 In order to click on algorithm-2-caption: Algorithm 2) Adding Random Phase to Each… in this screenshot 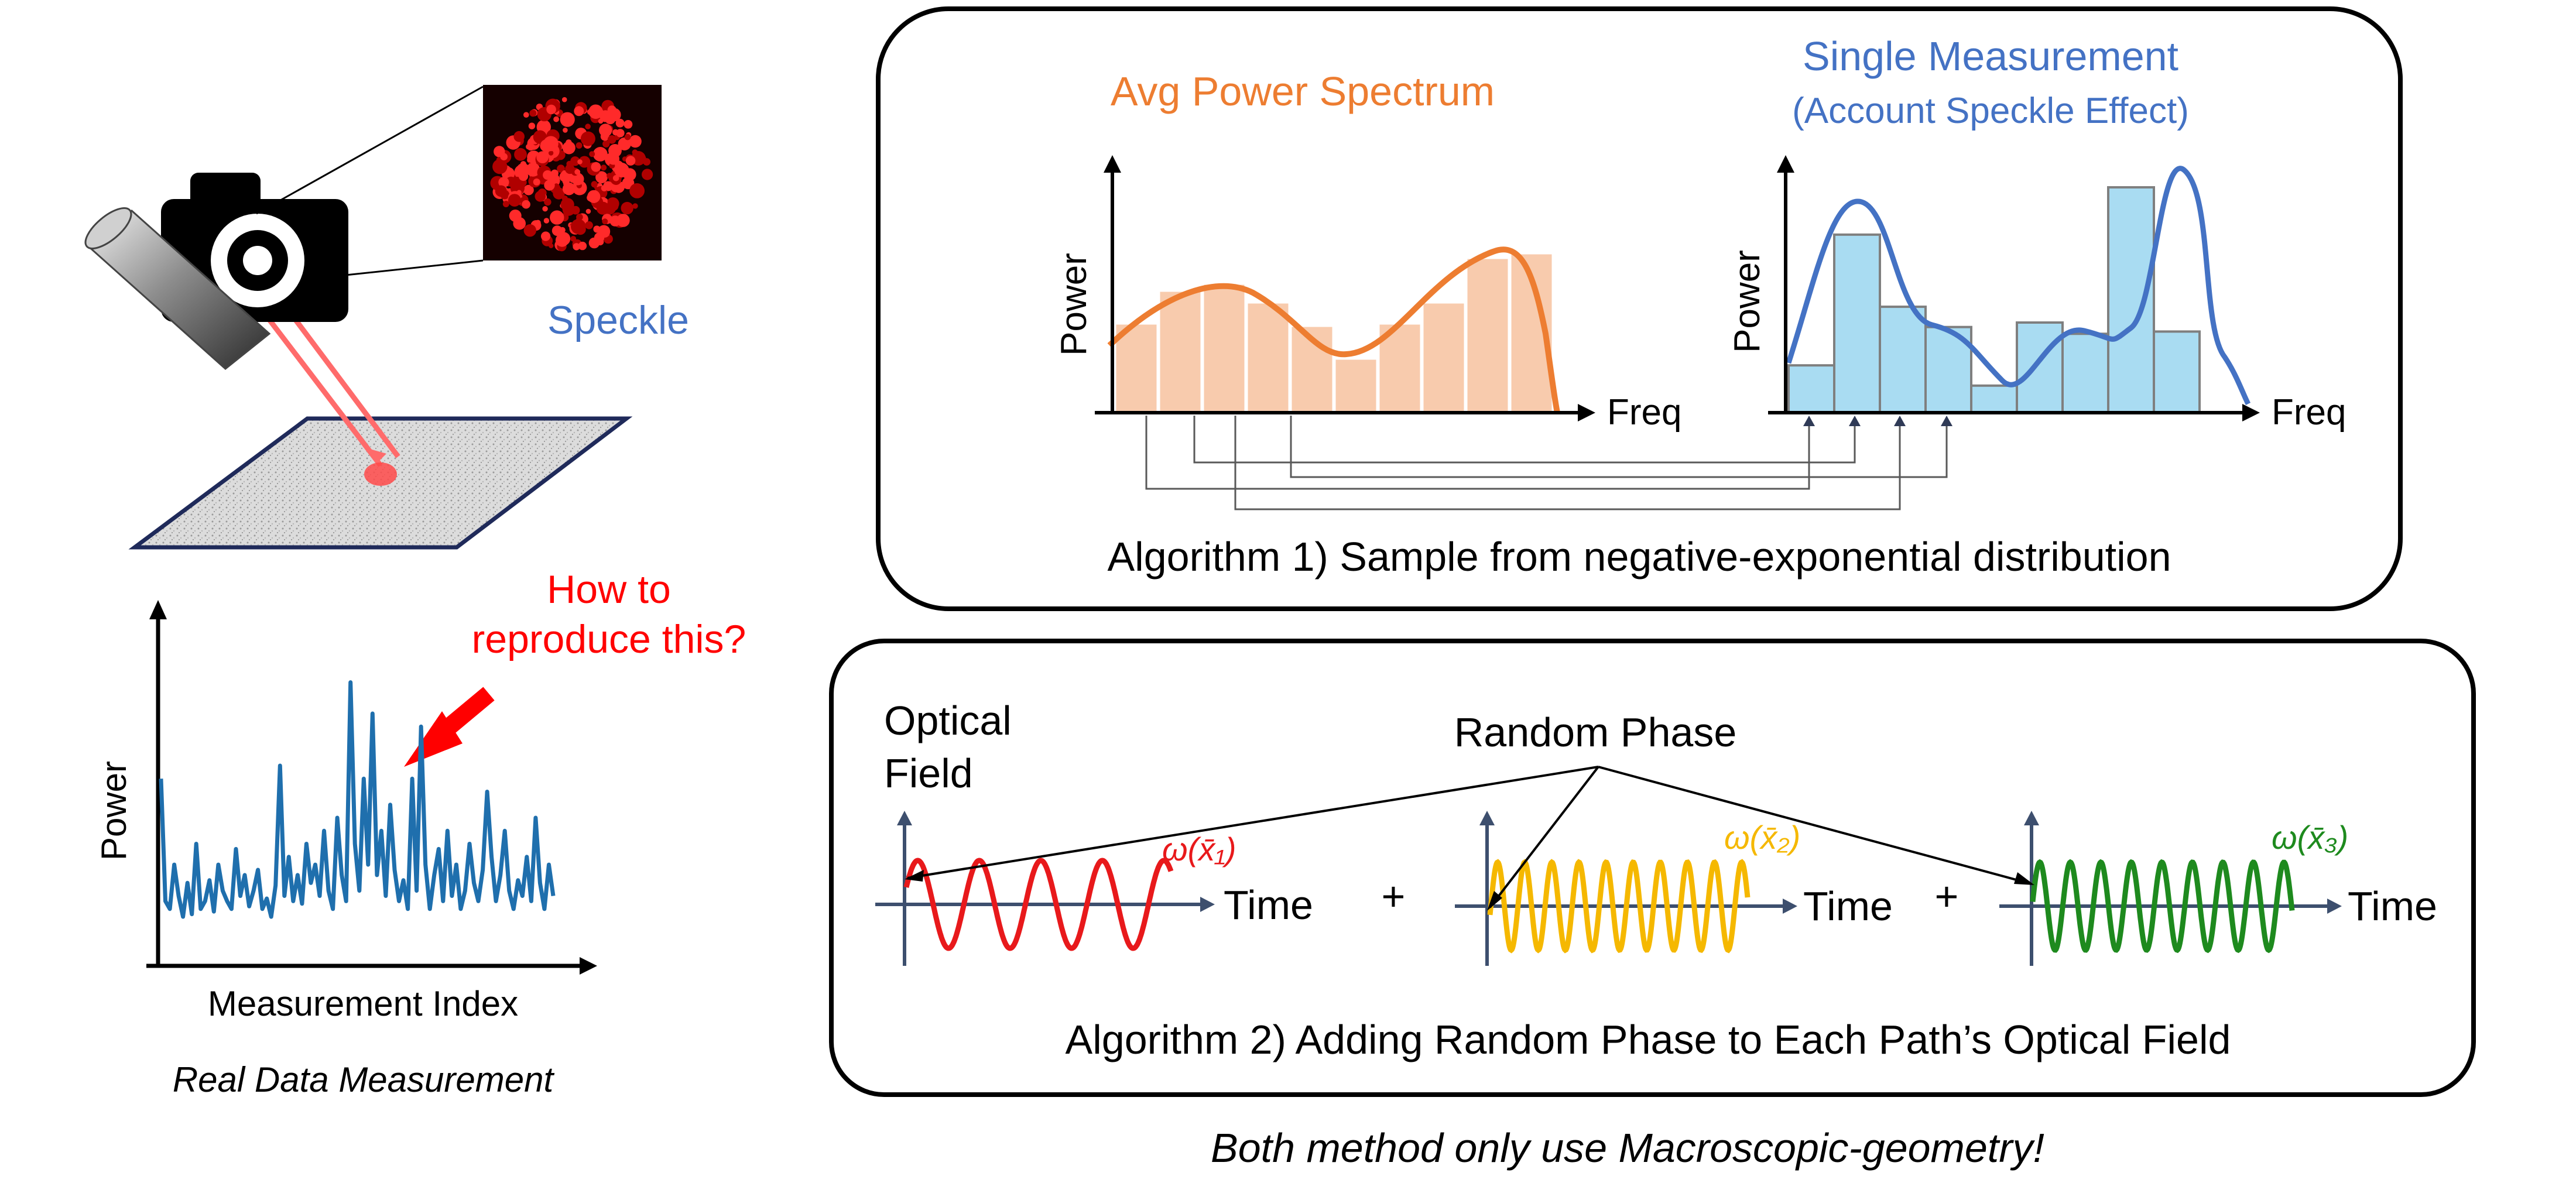, I will do `click(1648, 1039)`.